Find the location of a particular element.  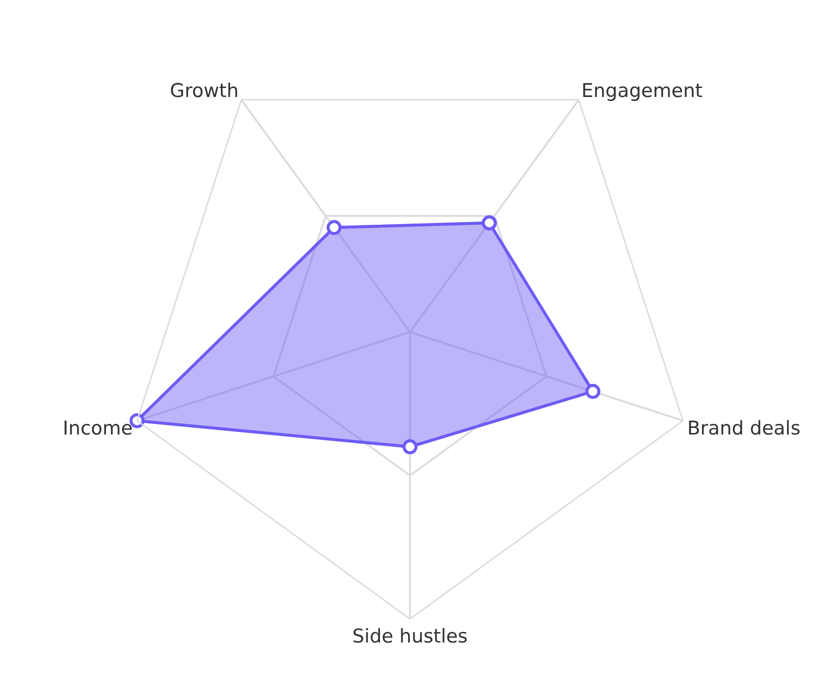

spoke-label: Side hustles is located at coordinates (410, 637).